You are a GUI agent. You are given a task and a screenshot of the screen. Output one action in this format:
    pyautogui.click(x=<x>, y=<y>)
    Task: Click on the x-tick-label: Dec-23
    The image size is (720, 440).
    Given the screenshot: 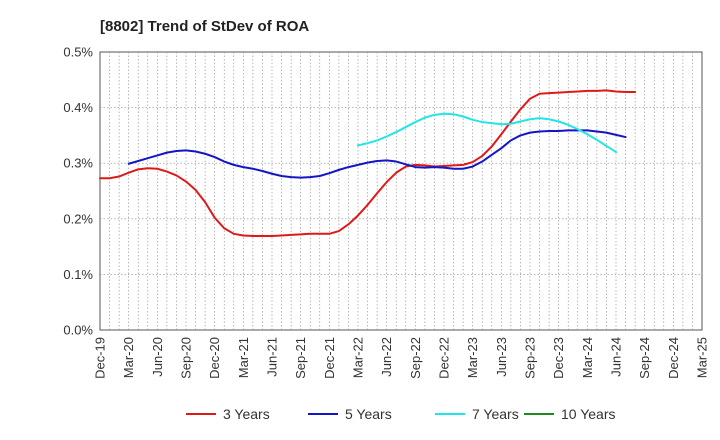 What is the action you would take?
    pyautogui.click(x=558, y=358)
    